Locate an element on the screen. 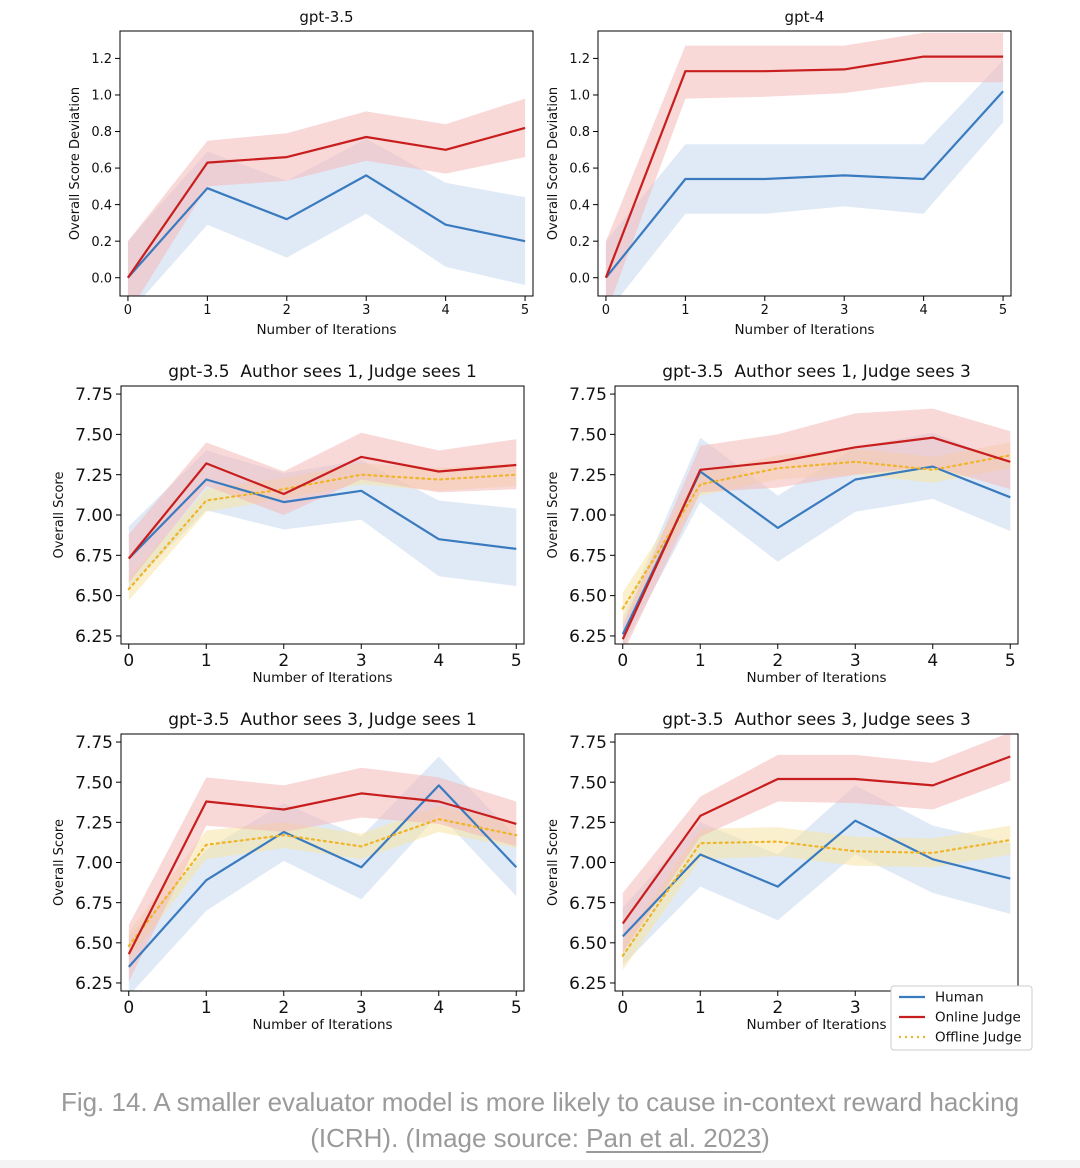  chart-title: gpt-4 is located at coordinates (805, 17).